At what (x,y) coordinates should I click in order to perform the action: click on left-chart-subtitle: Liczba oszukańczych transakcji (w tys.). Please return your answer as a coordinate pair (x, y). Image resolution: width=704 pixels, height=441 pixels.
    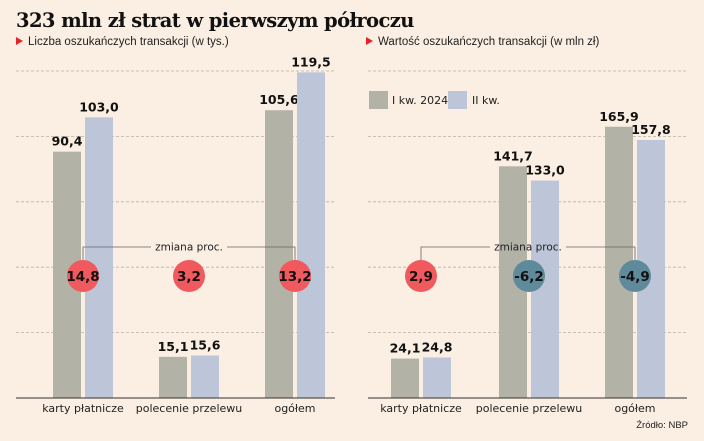
    Looking at the image, I should click on (122, 42).